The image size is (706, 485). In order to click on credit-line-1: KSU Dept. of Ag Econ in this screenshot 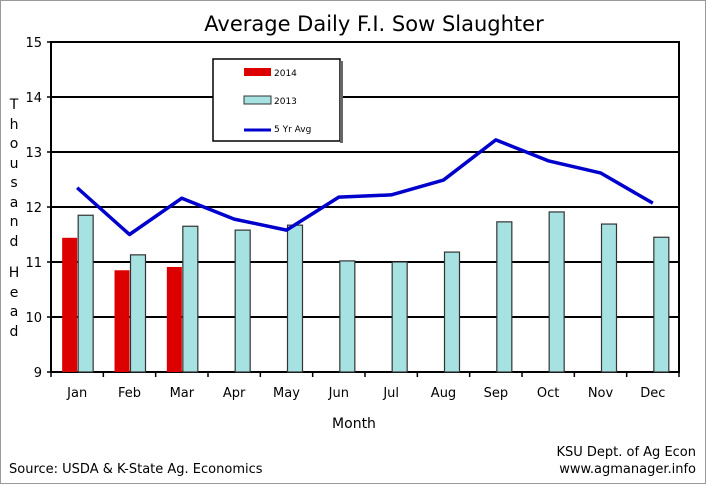, I will do `click(626, 452)`.